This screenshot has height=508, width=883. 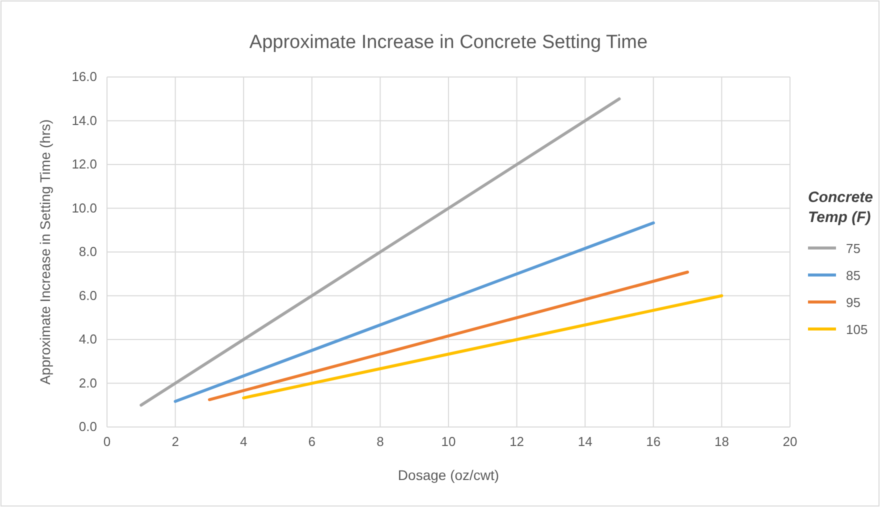 I want to click on y-tick-label: 12.0, so click(x=84, y=164).